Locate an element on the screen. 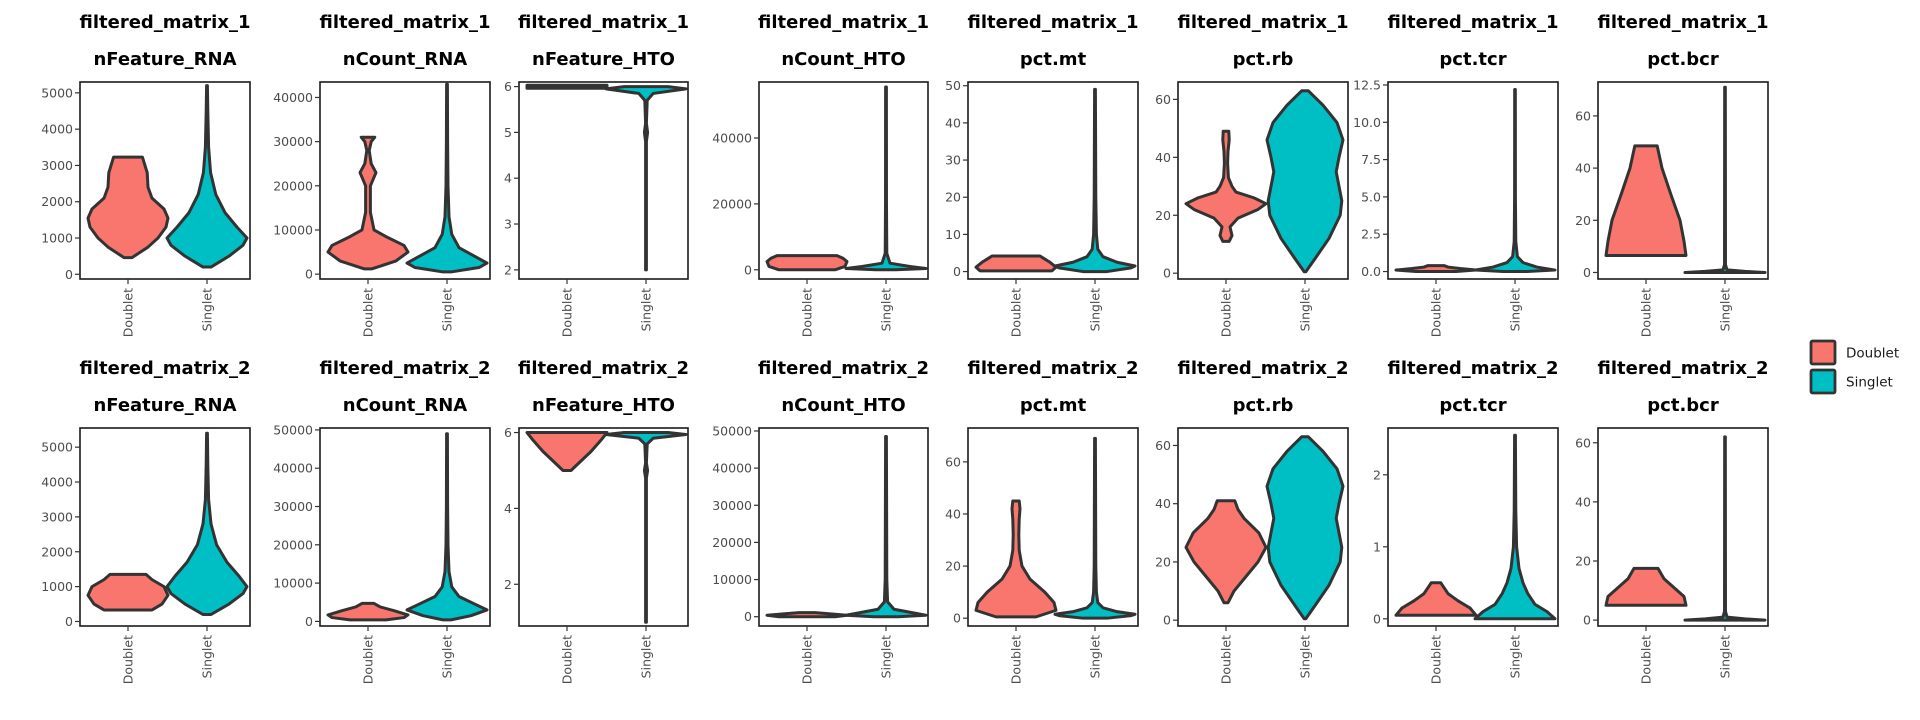 This screenshot has height=720, width=1920. legend-item-singlet: Singlet is located at coordinates (1851, 381).